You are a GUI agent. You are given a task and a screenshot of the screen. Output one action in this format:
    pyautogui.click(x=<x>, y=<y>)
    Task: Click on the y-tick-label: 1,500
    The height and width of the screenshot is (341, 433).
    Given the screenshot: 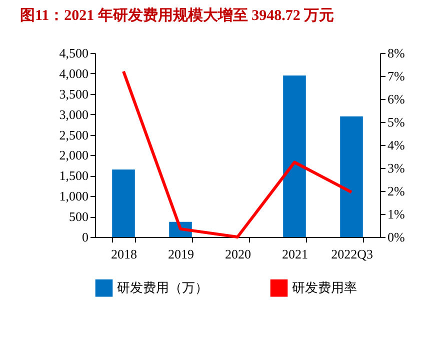 What is the action you would take?
    pyautogui.click(x=73, y=176)
    